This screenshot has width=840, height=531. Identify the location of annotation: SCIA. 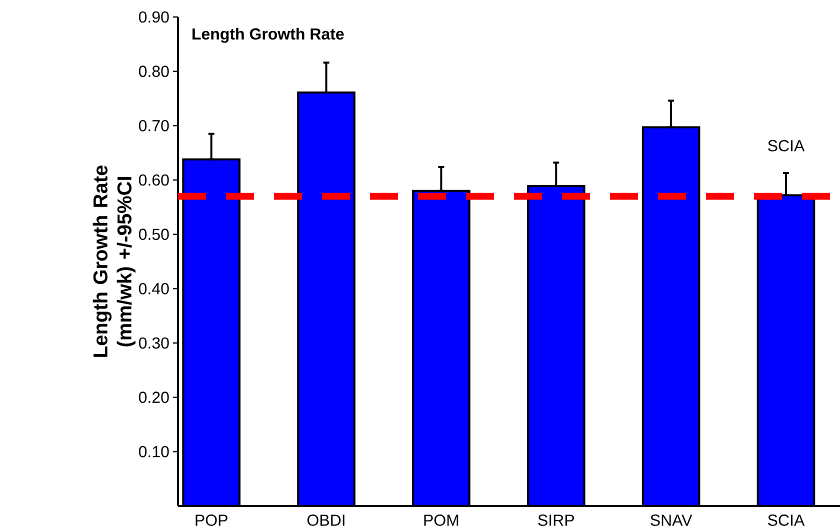
(786, 146).